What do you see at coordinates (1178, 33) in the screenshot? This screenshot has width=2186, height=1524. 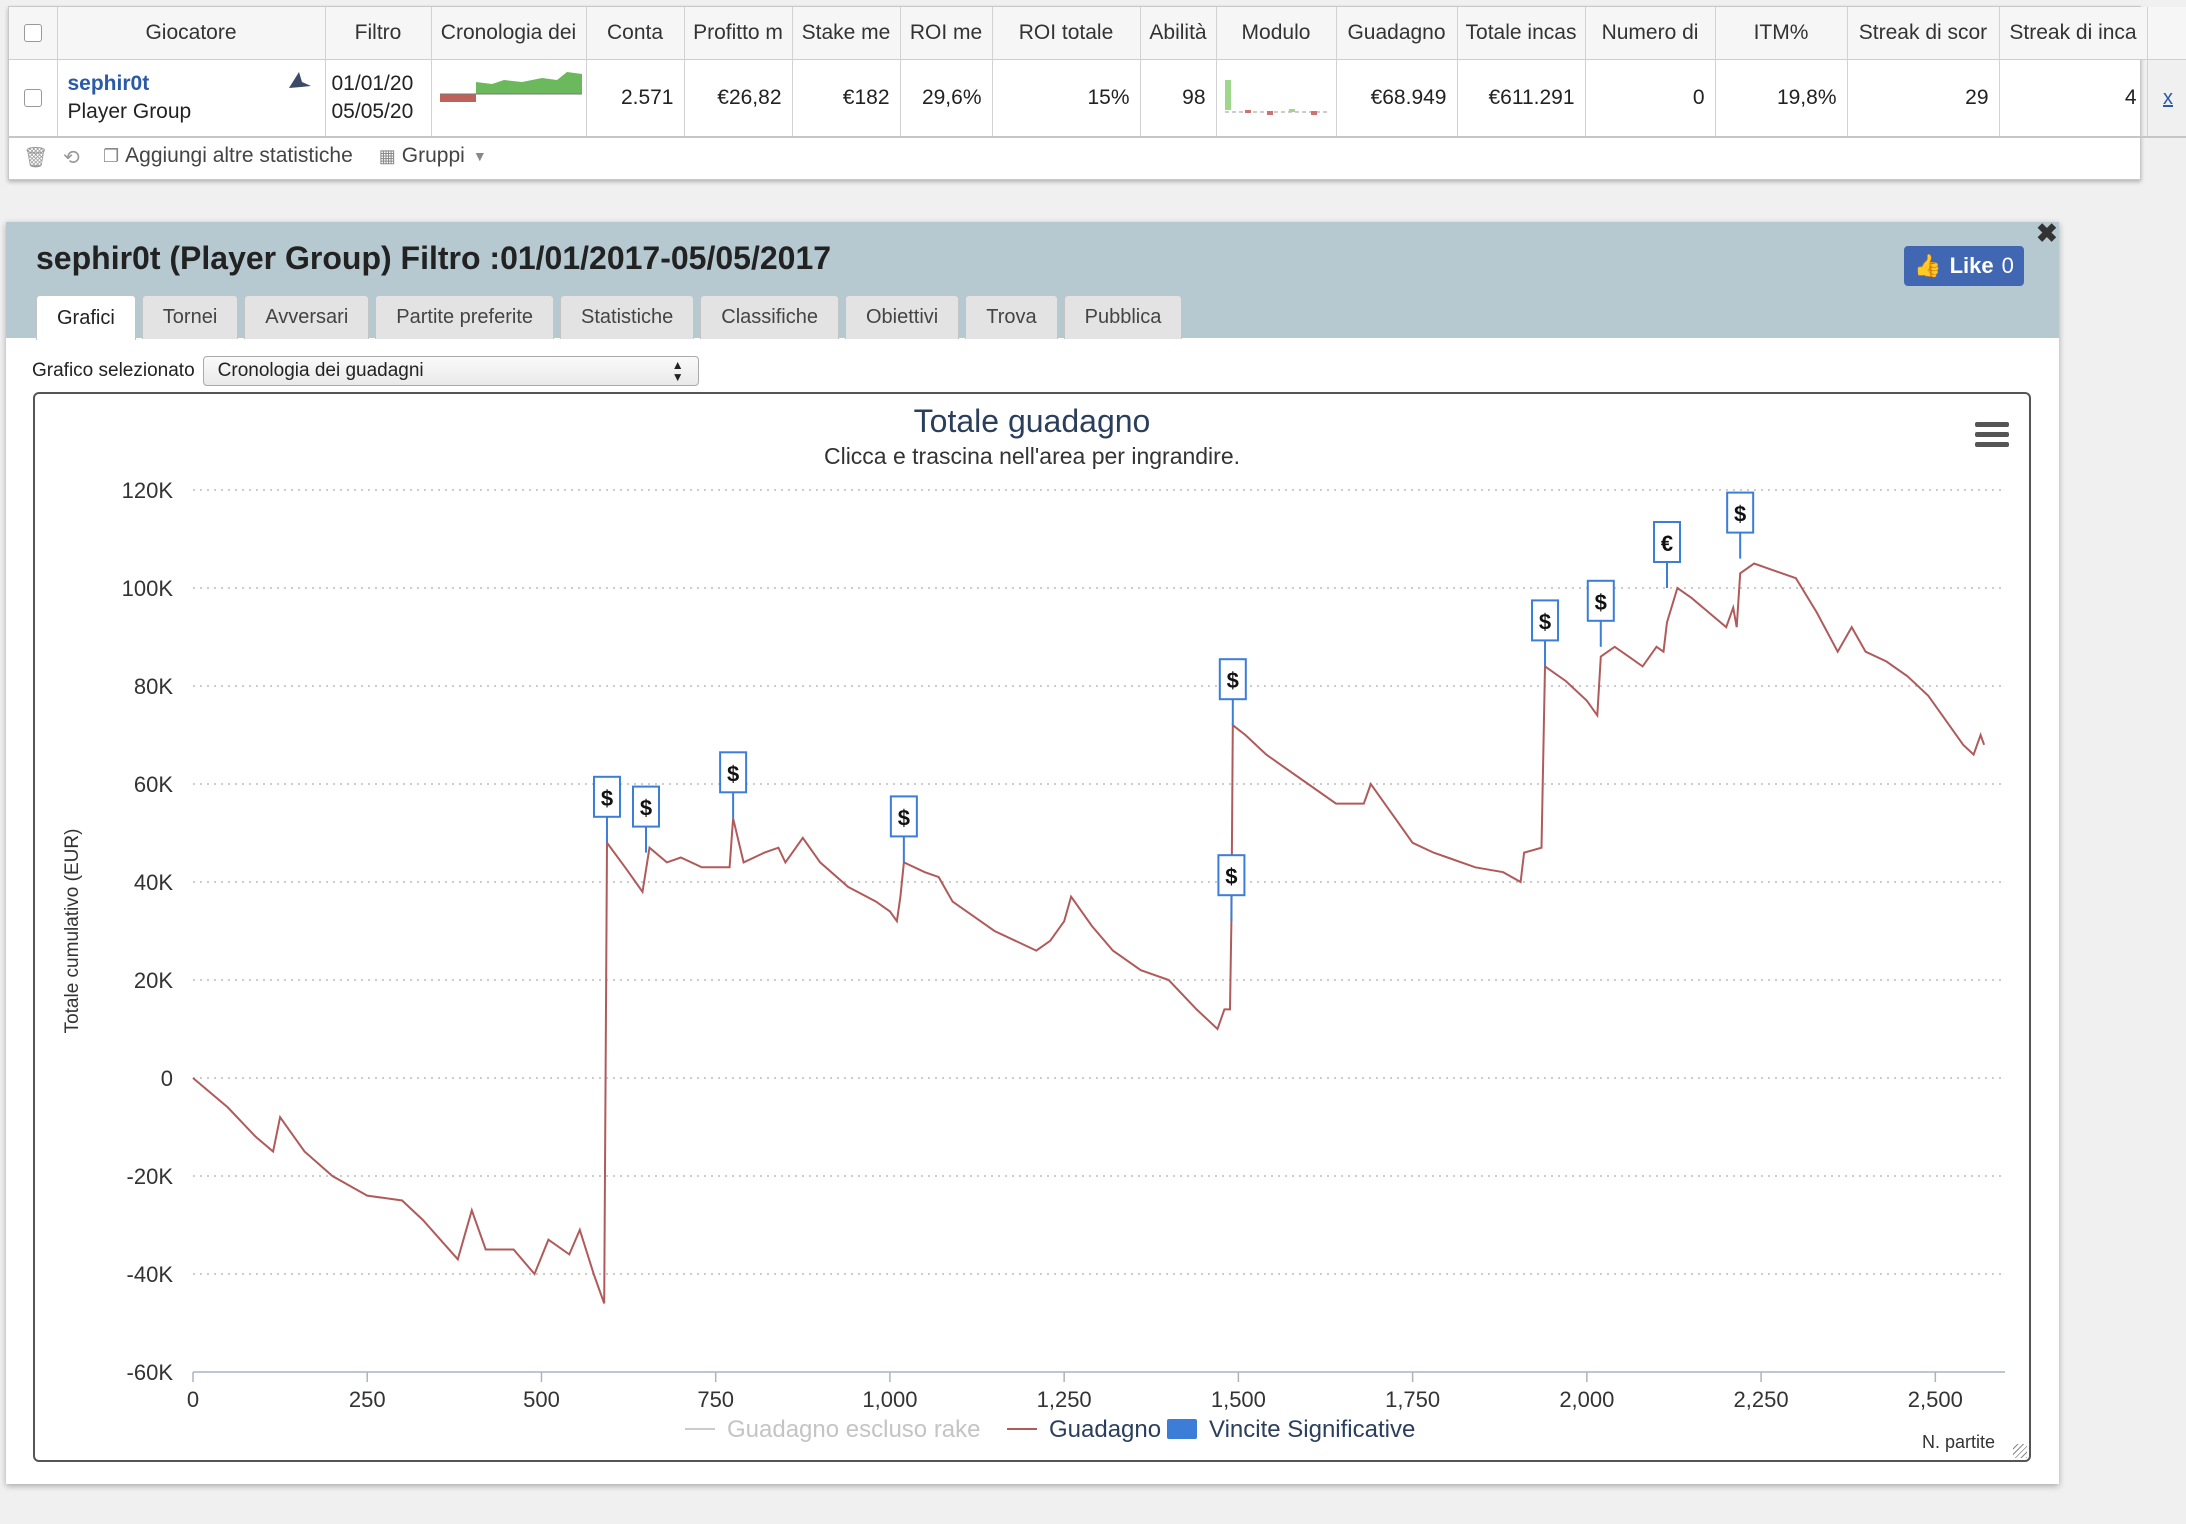 I see `column-header: Abilità` at bounding box center [1178, 33].